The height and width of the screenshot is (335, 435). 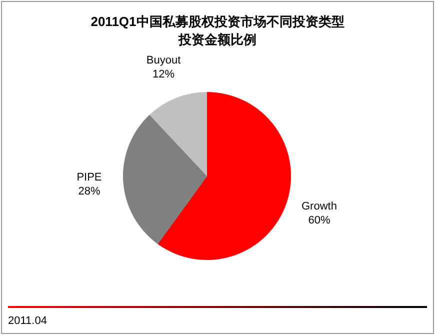 I want to click on text: 2011.04, so click(x=27, y=321).